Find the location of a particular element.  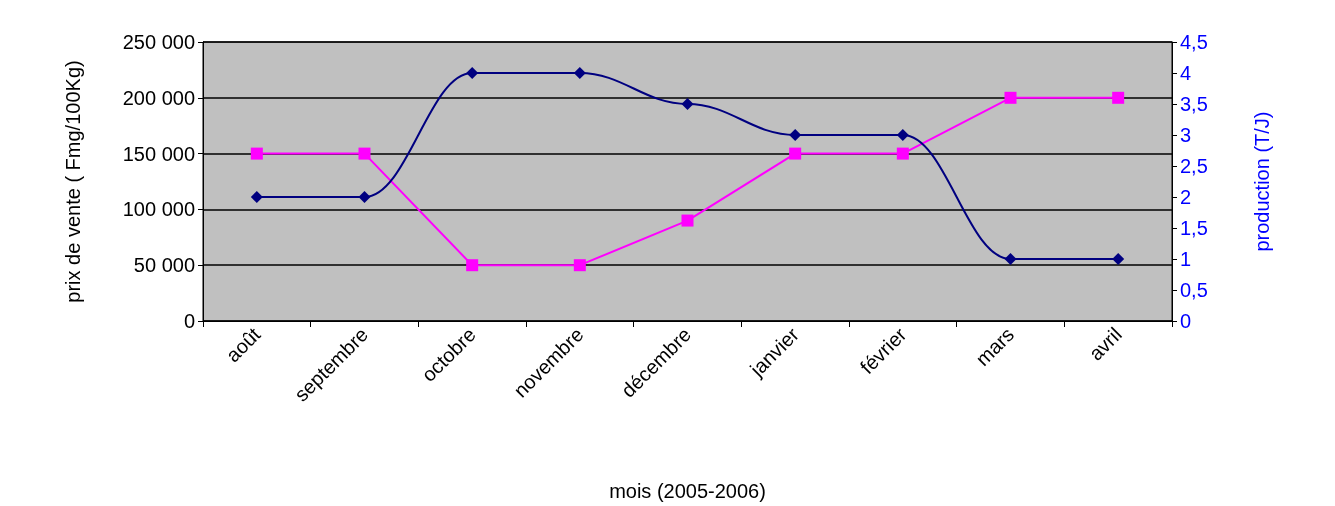

y2-tick-label: 1,5 is located at coordinates (1194, 228).